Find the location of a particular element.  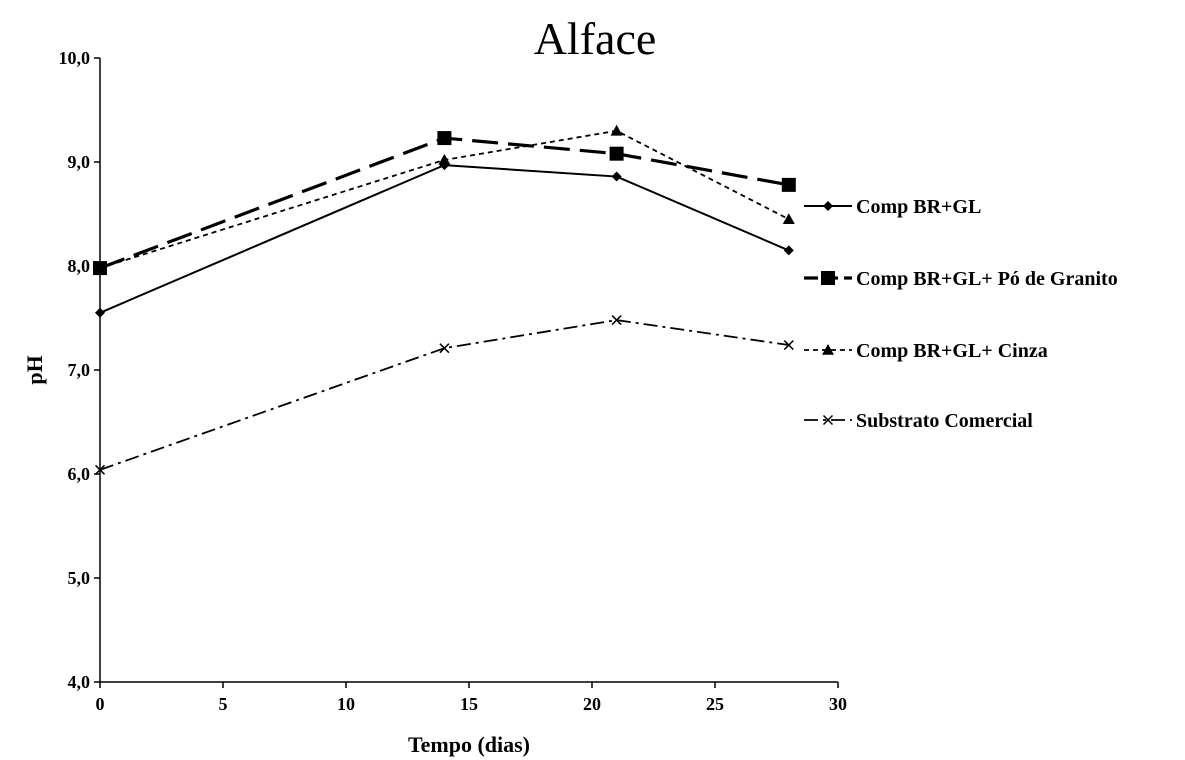

y-ticks: 4,0 5,0 6,0 7,0 8,0 9,0 10,0 is located at coordinates (79, 370).